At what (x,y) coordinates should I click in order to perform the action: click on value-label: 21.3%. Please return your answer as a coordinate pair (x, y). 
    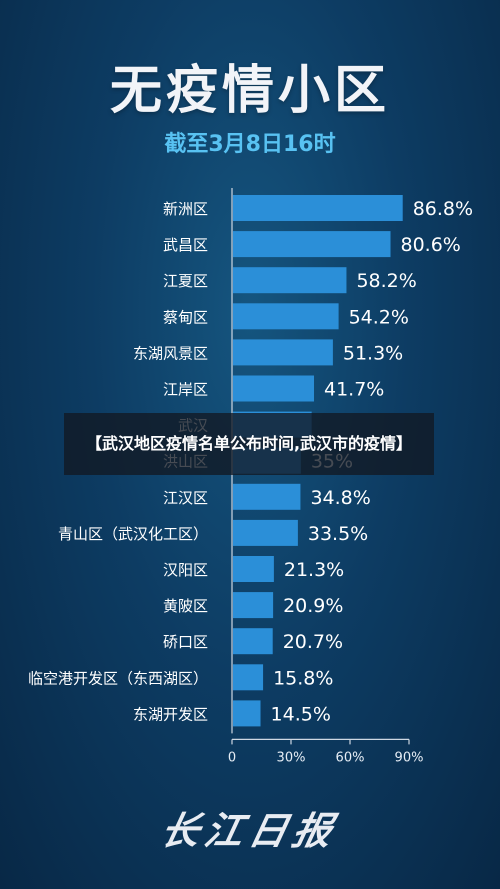
    Looking at the image, I should click on (314, 570).